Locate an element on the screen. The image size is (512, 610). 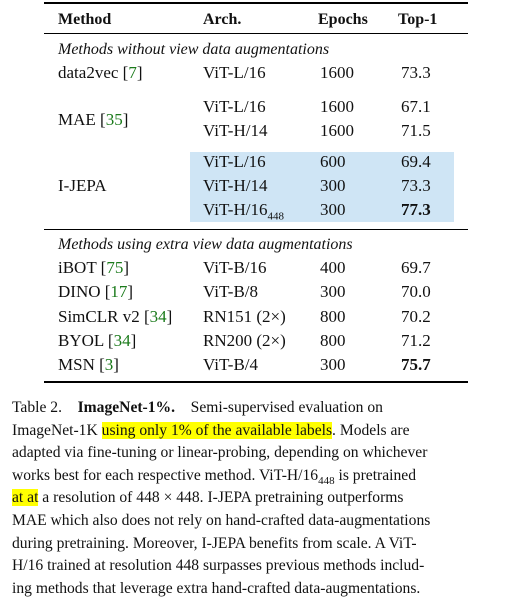
table-cell-epochs: 400 is located at coordinates (333, 267).